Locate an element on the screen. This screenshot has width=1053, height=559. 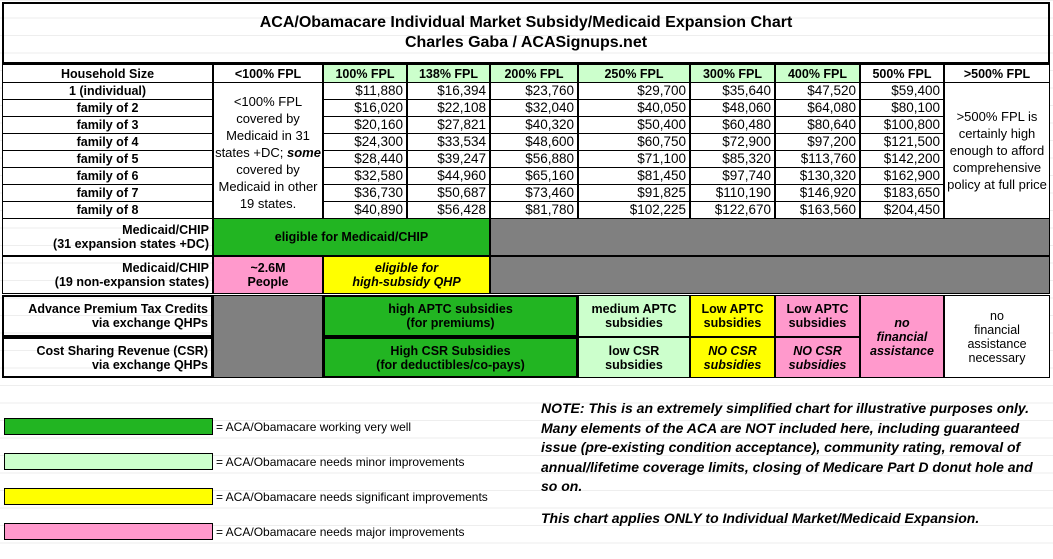
income-cell: $85,320 is located at coordinates (732, 159).